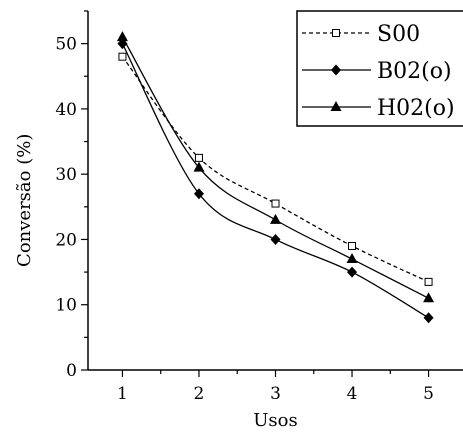 Image resolution: width=463 pixels, height=432 pixels. I want to click on y-tick-label: 0, so click(71, 371).